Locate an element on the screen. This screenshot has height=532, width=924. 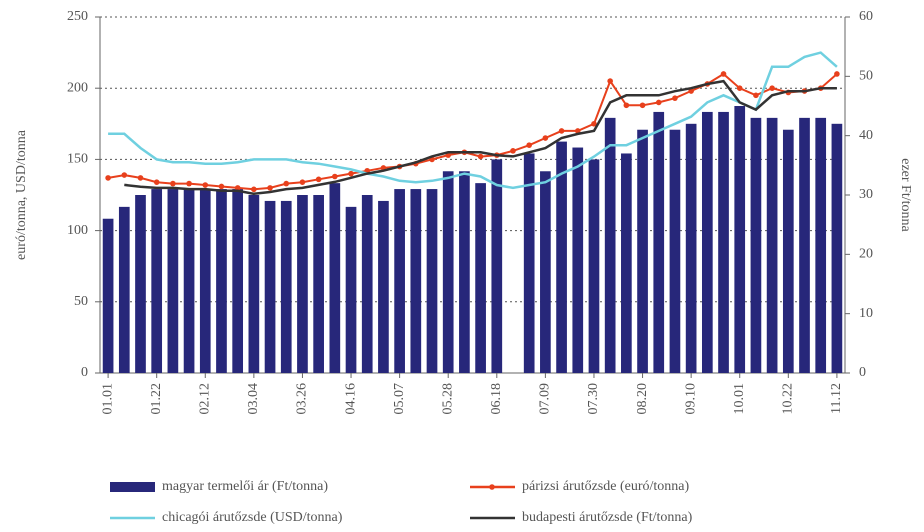
legend-label: magyar termelői ár (Ft/tonna) is located at coordinates (245, 486).